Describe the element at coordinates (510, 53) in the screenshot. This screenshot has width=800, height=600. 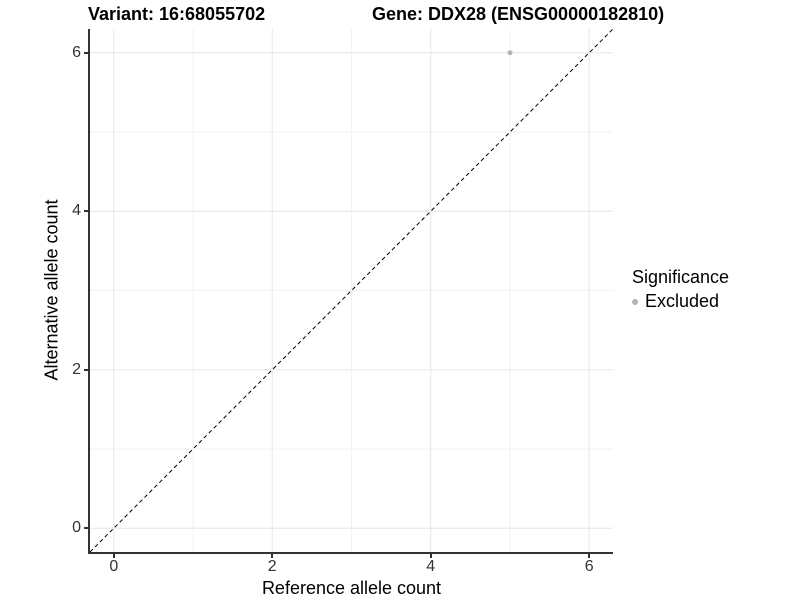
I see `data-point` at that location.